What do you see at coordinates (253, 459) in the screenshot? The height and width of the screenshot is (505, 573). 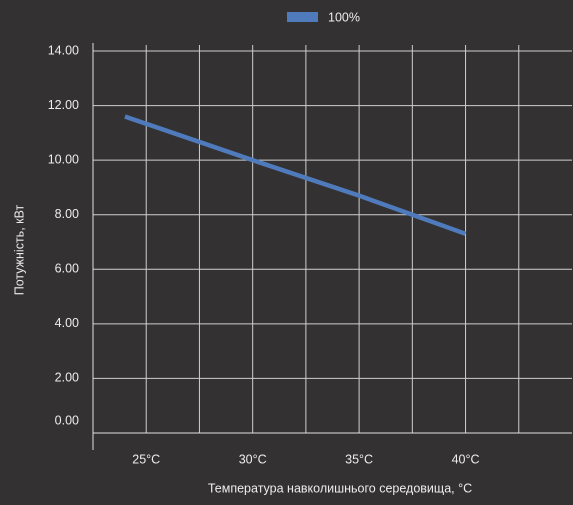 I see `x-tick-label: 30°C` at bounding box center [253, 459].